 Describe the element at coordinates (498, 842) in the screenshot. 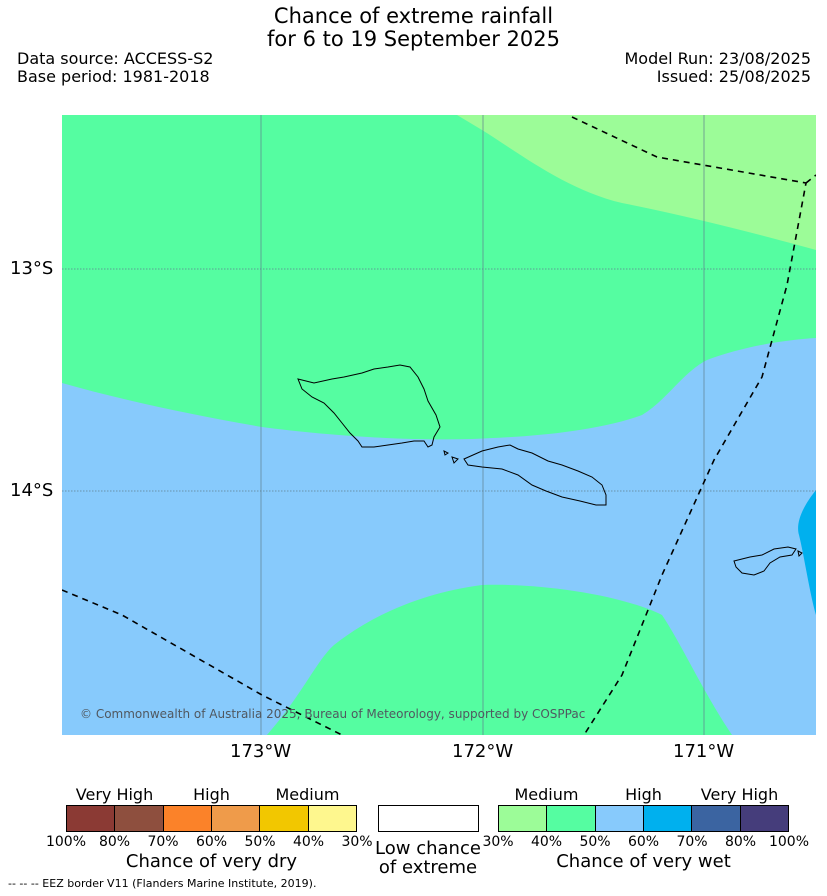

I see `wet-colorbar-tick: 30%` at that location.